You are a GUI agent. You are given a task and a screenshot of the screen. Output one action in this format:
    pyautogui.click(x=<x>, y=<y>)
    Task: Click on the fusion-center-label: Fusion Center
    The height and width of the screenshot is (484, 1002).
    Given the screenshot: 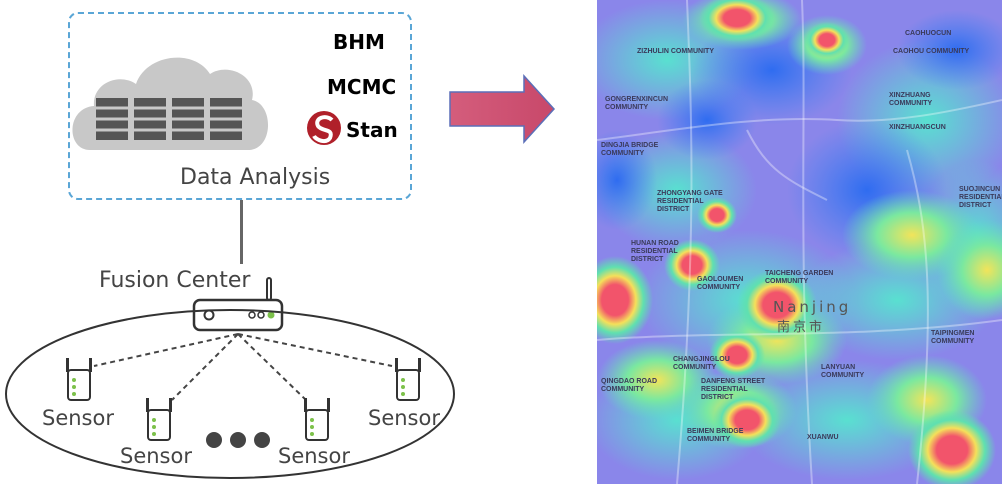 What is the action you would take?
    pyautogui.click(x=175, y=280)
    